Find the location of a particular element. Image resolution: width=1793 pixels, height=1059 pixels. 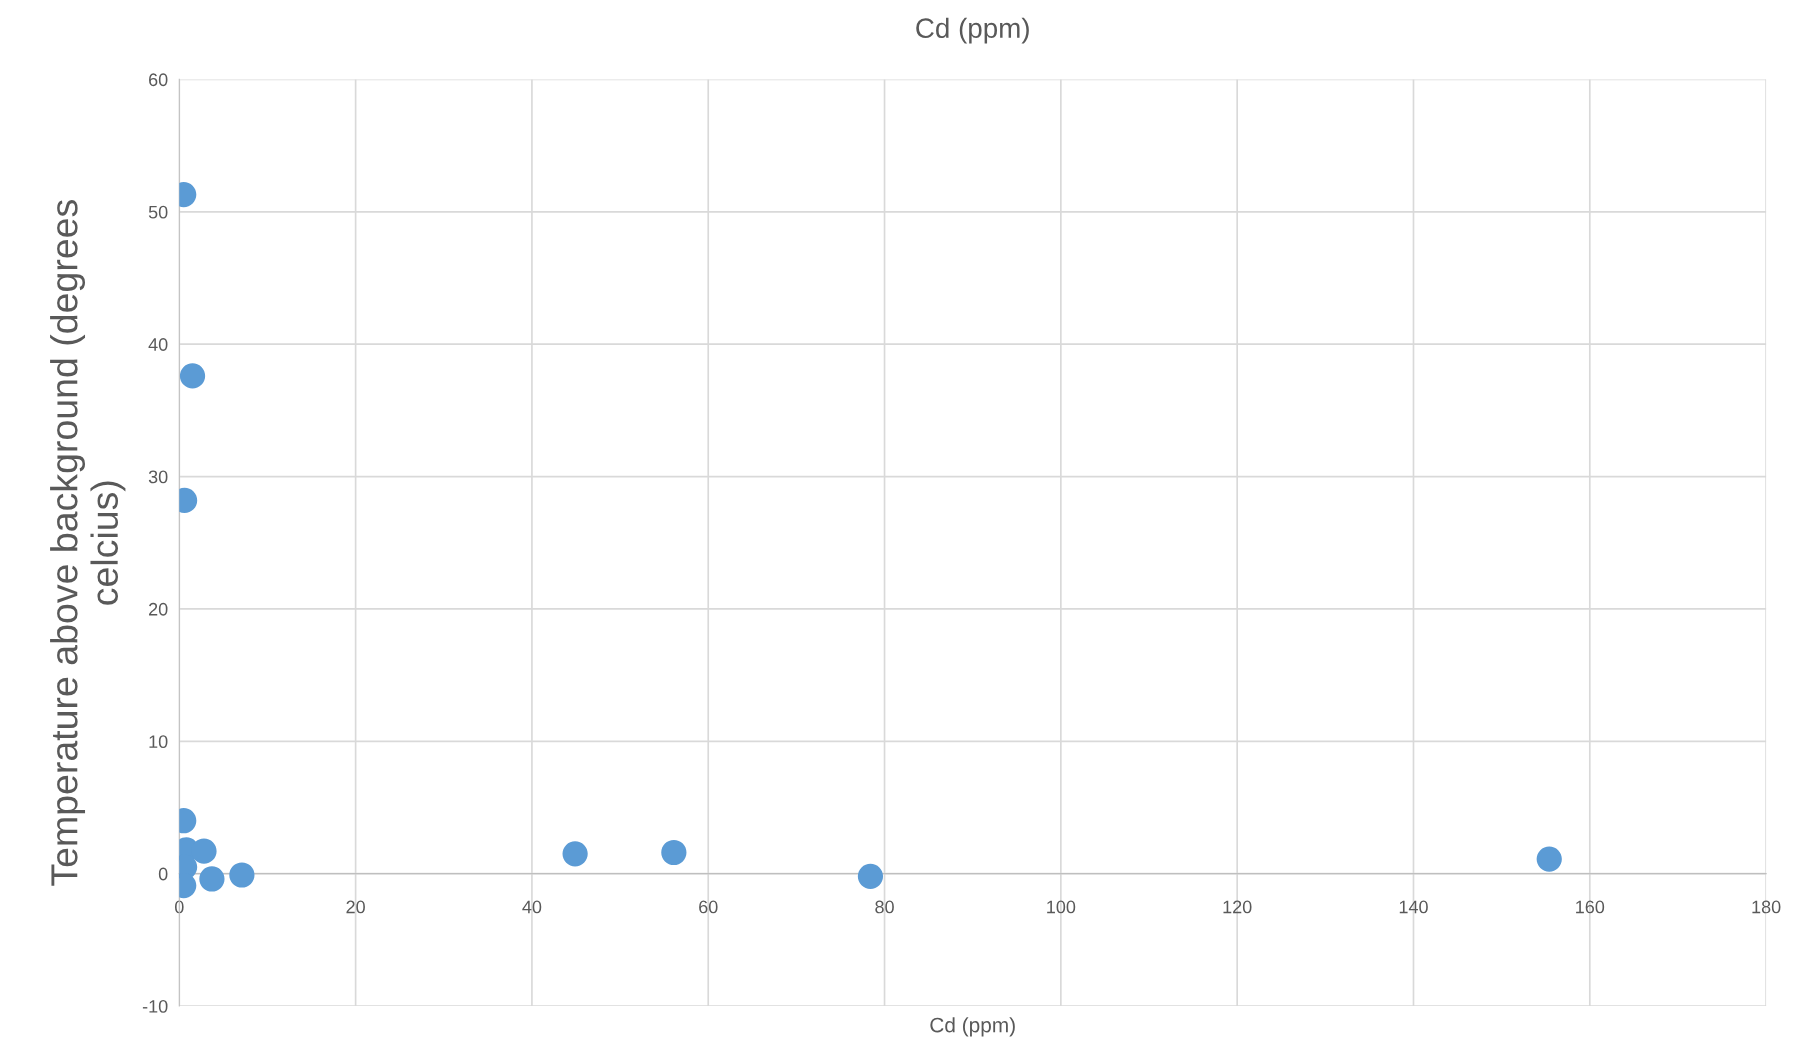

x-tick-label: 100 is located at coordinates (1061, 907).